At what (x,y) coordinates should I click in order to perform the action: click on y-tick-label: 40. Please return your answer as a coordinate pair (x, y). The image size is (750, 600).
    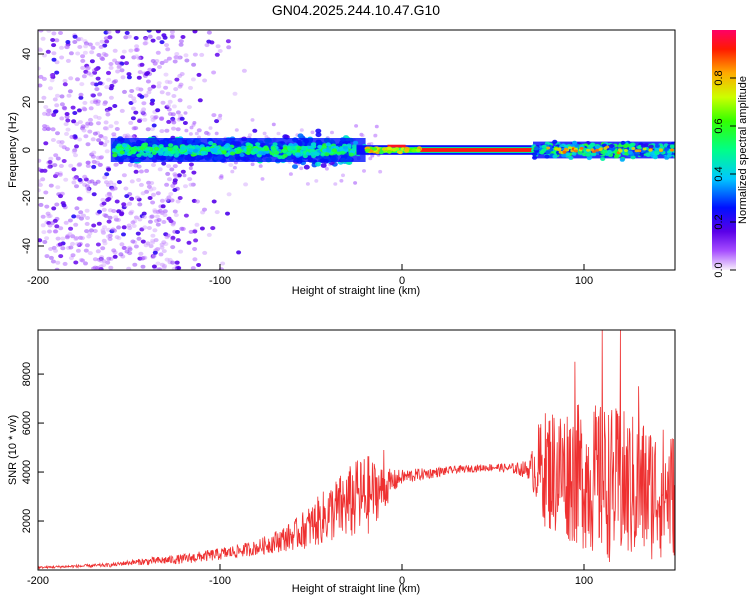
    Looking at the image, I should click on (27, 54).